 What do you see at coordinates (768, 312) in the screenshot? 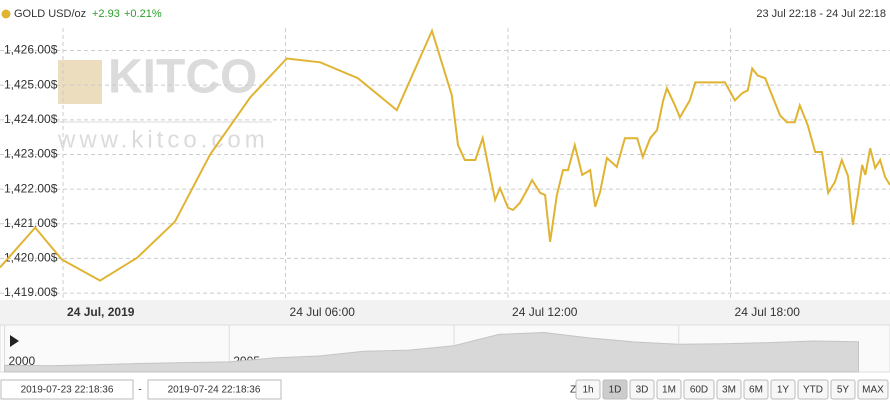
I see `x-tick-label: 24 Jul 18:00` at bounding box center [768, 312].